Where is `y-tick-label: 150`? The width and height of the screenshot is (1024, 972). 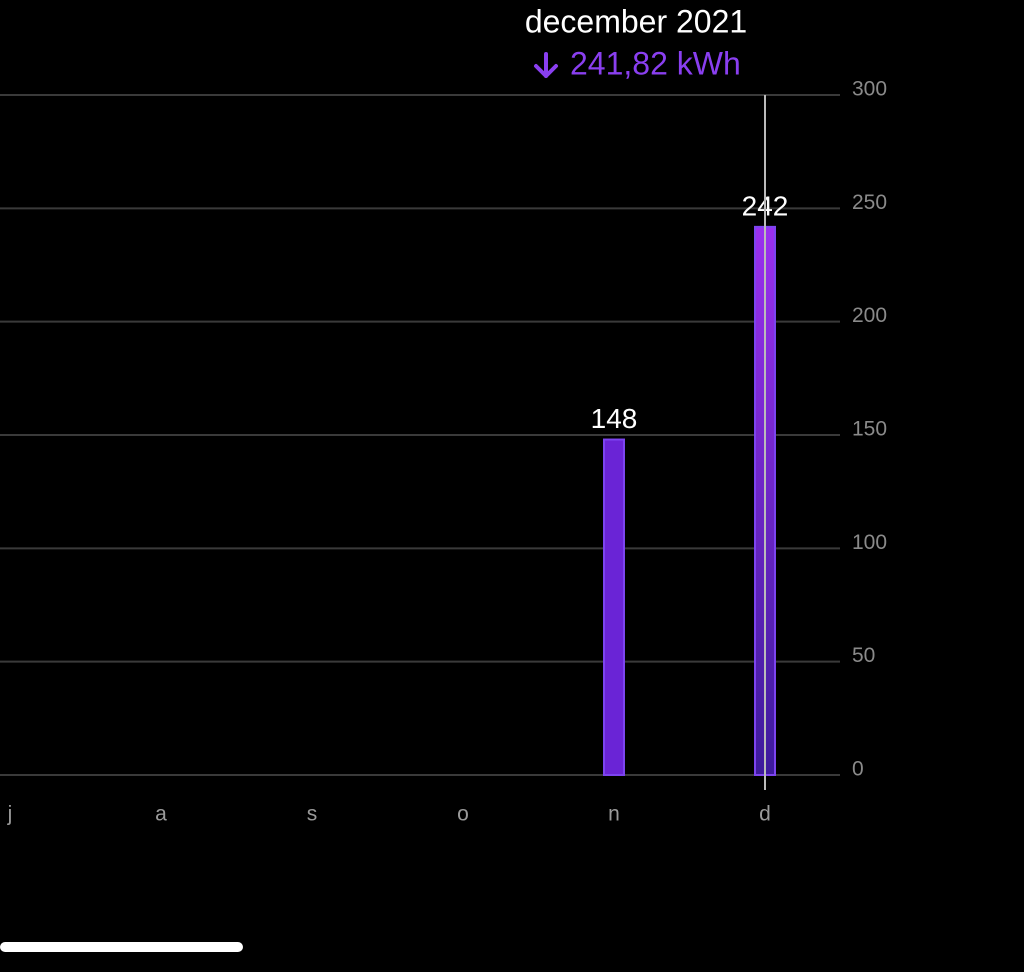 y-tick-label: 150 is located at coordinates (869, 429).